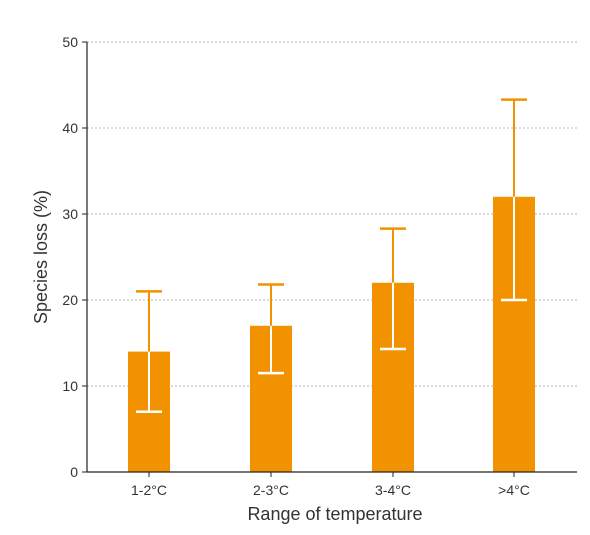 Image resolution: width=590 pixels, height=535 pixels. I want to click on x-tick-labels: 1-2°C 2-3°C 3-4°C >4°C, so click(330, 485).